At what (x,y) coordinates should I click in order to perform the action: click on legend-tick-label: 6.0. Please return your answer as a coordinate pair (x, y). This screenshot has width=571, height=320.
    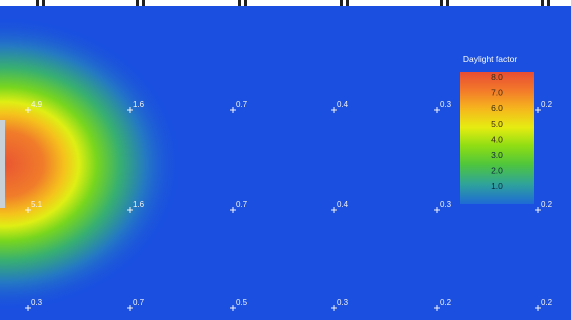
    Looking at the image, I should click on (497, 108).